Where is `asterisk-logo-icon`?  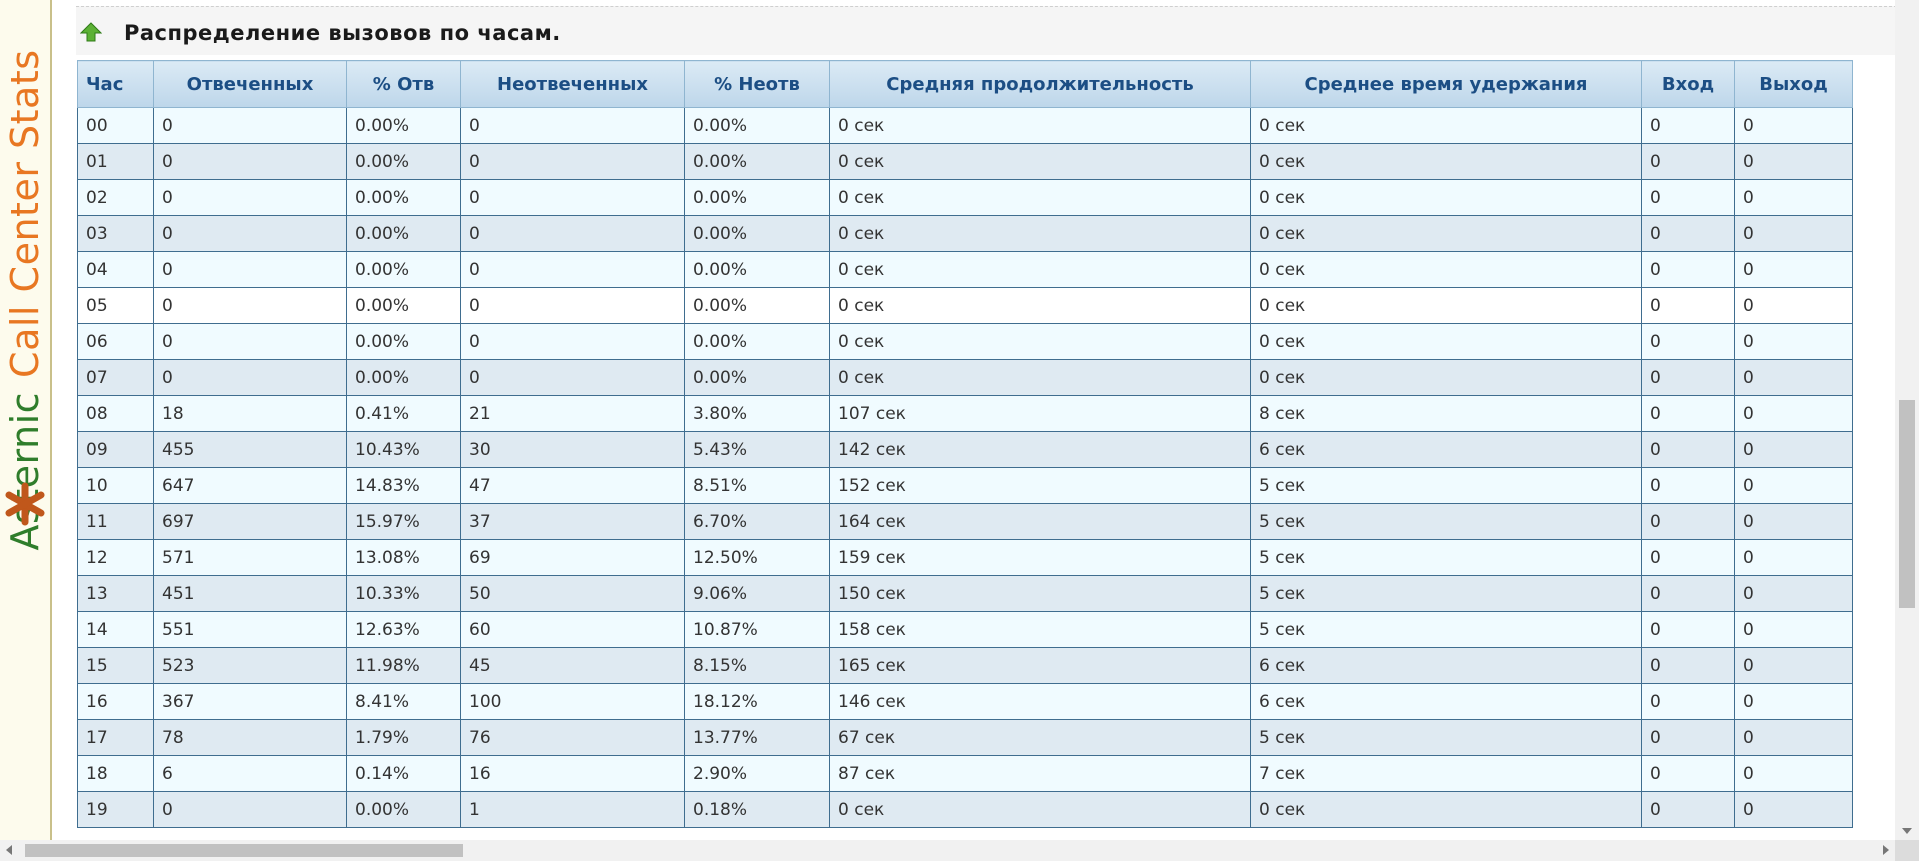
asterisk-logo-icon is located at coordinates (25, 504).